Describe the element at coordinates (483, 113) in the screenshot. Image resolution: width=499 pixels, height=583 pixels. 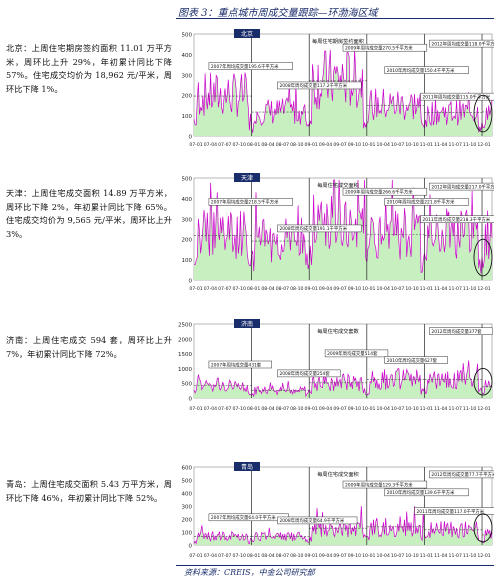
I see `recent-highlight-ellipse` at that location.